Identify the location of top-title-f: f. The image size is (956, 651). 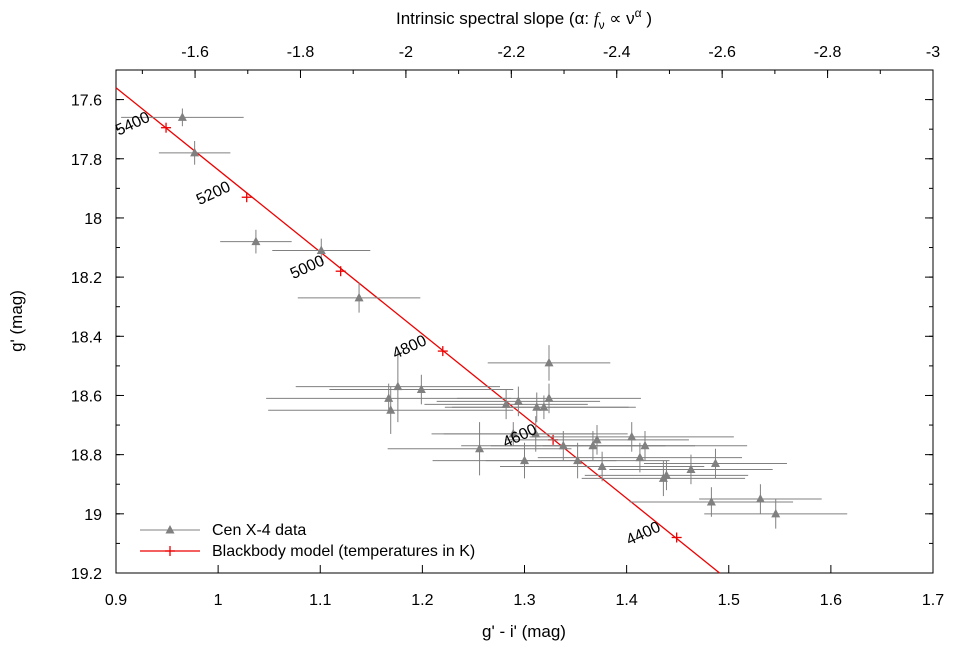
(597, 18).